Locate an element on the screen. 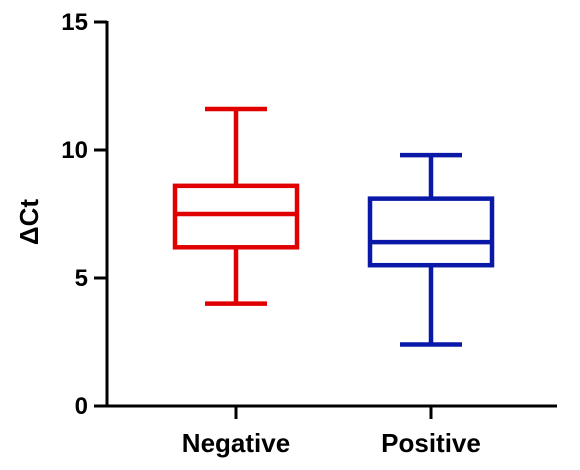 This screenshot has width=580, height=470. y-tick-label: 10 is located at coordinates (74, 150).